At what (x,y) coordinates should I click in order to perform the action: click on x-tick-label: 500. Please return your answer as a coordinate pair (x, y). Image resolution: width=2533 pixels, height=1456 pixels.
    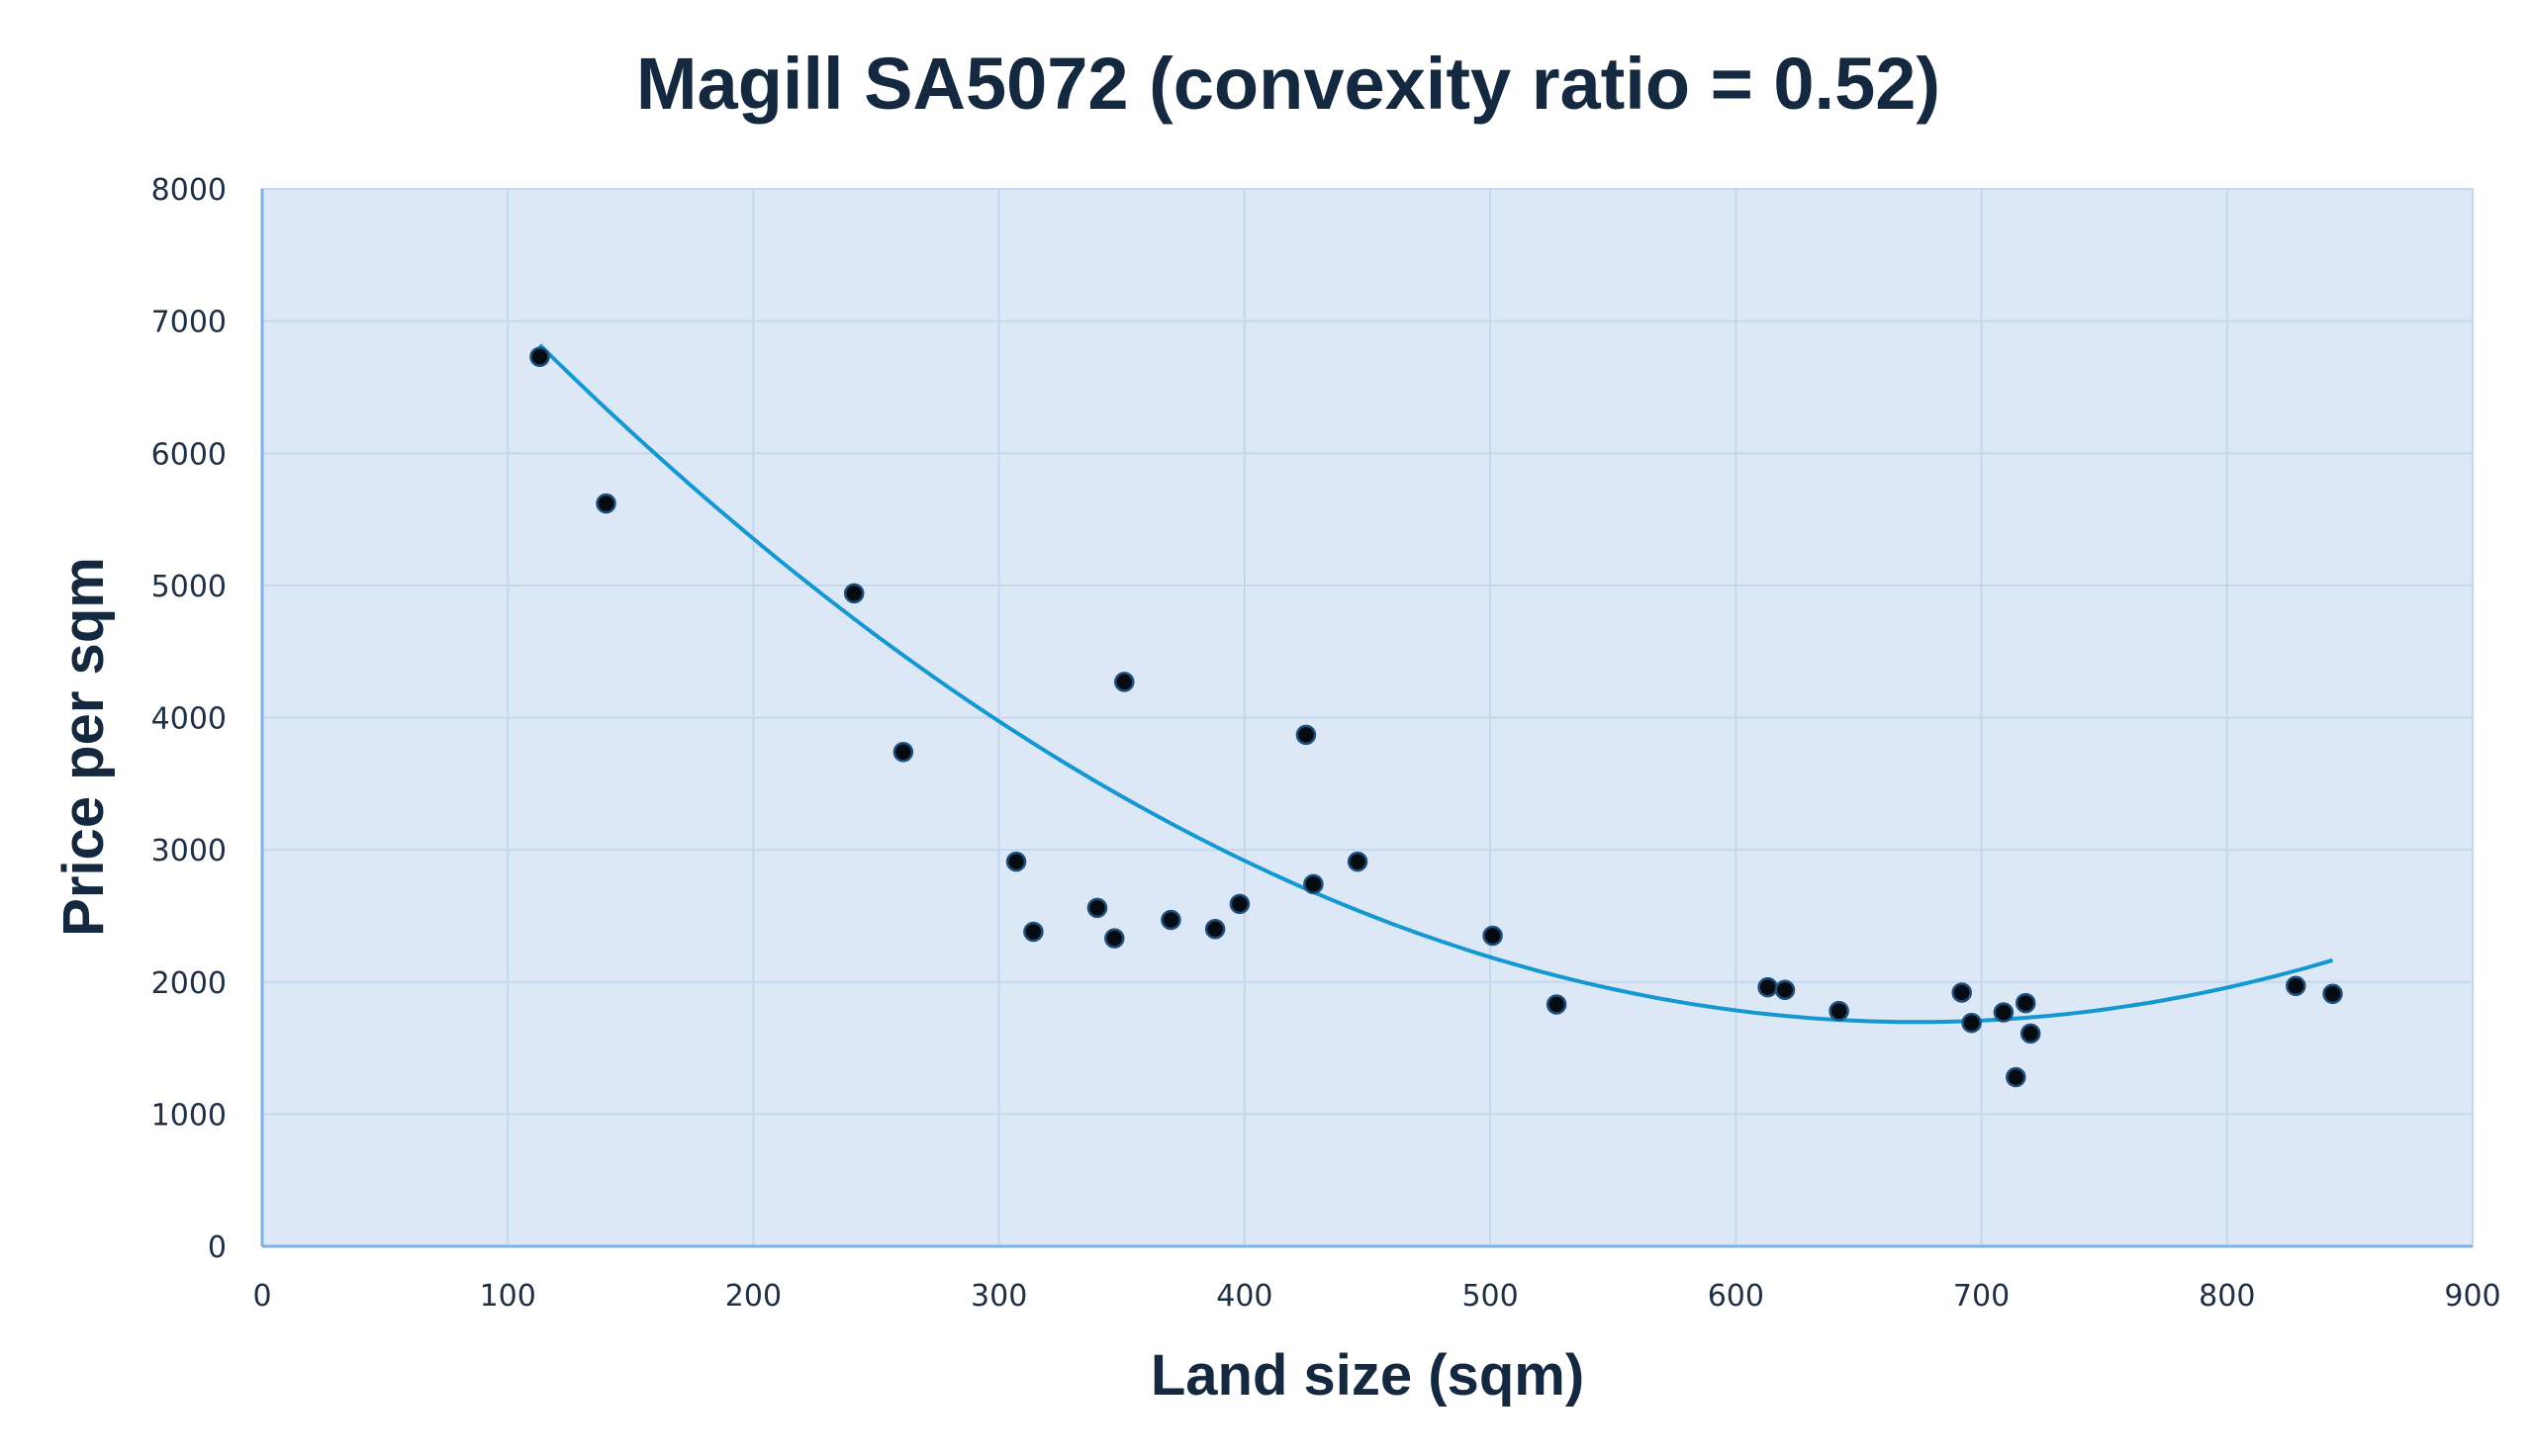
    Looking at the image, I should click on (1489, 1296).